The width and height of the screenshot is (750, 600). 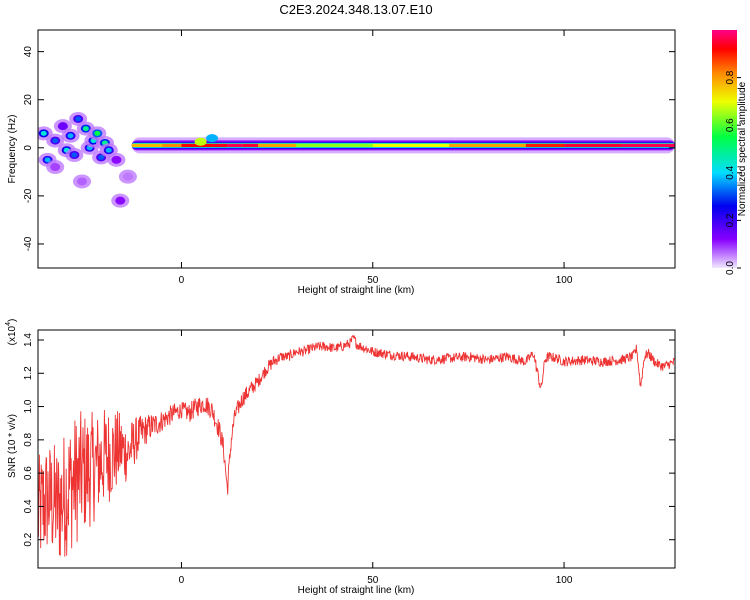 What do you see at coordinates (730, 172) in the screenshot?
I see `colorbar-tick-label: 0.4` at bounding box center [730, 172].